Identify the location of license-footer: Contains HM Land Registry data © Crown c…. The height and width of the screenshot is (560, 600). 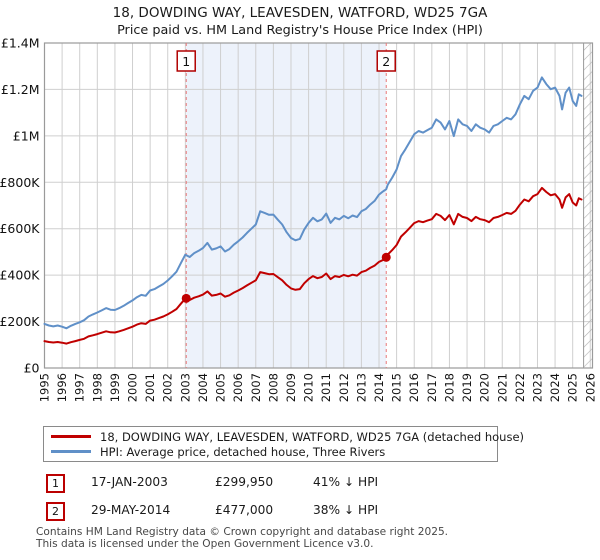
(316, 538).